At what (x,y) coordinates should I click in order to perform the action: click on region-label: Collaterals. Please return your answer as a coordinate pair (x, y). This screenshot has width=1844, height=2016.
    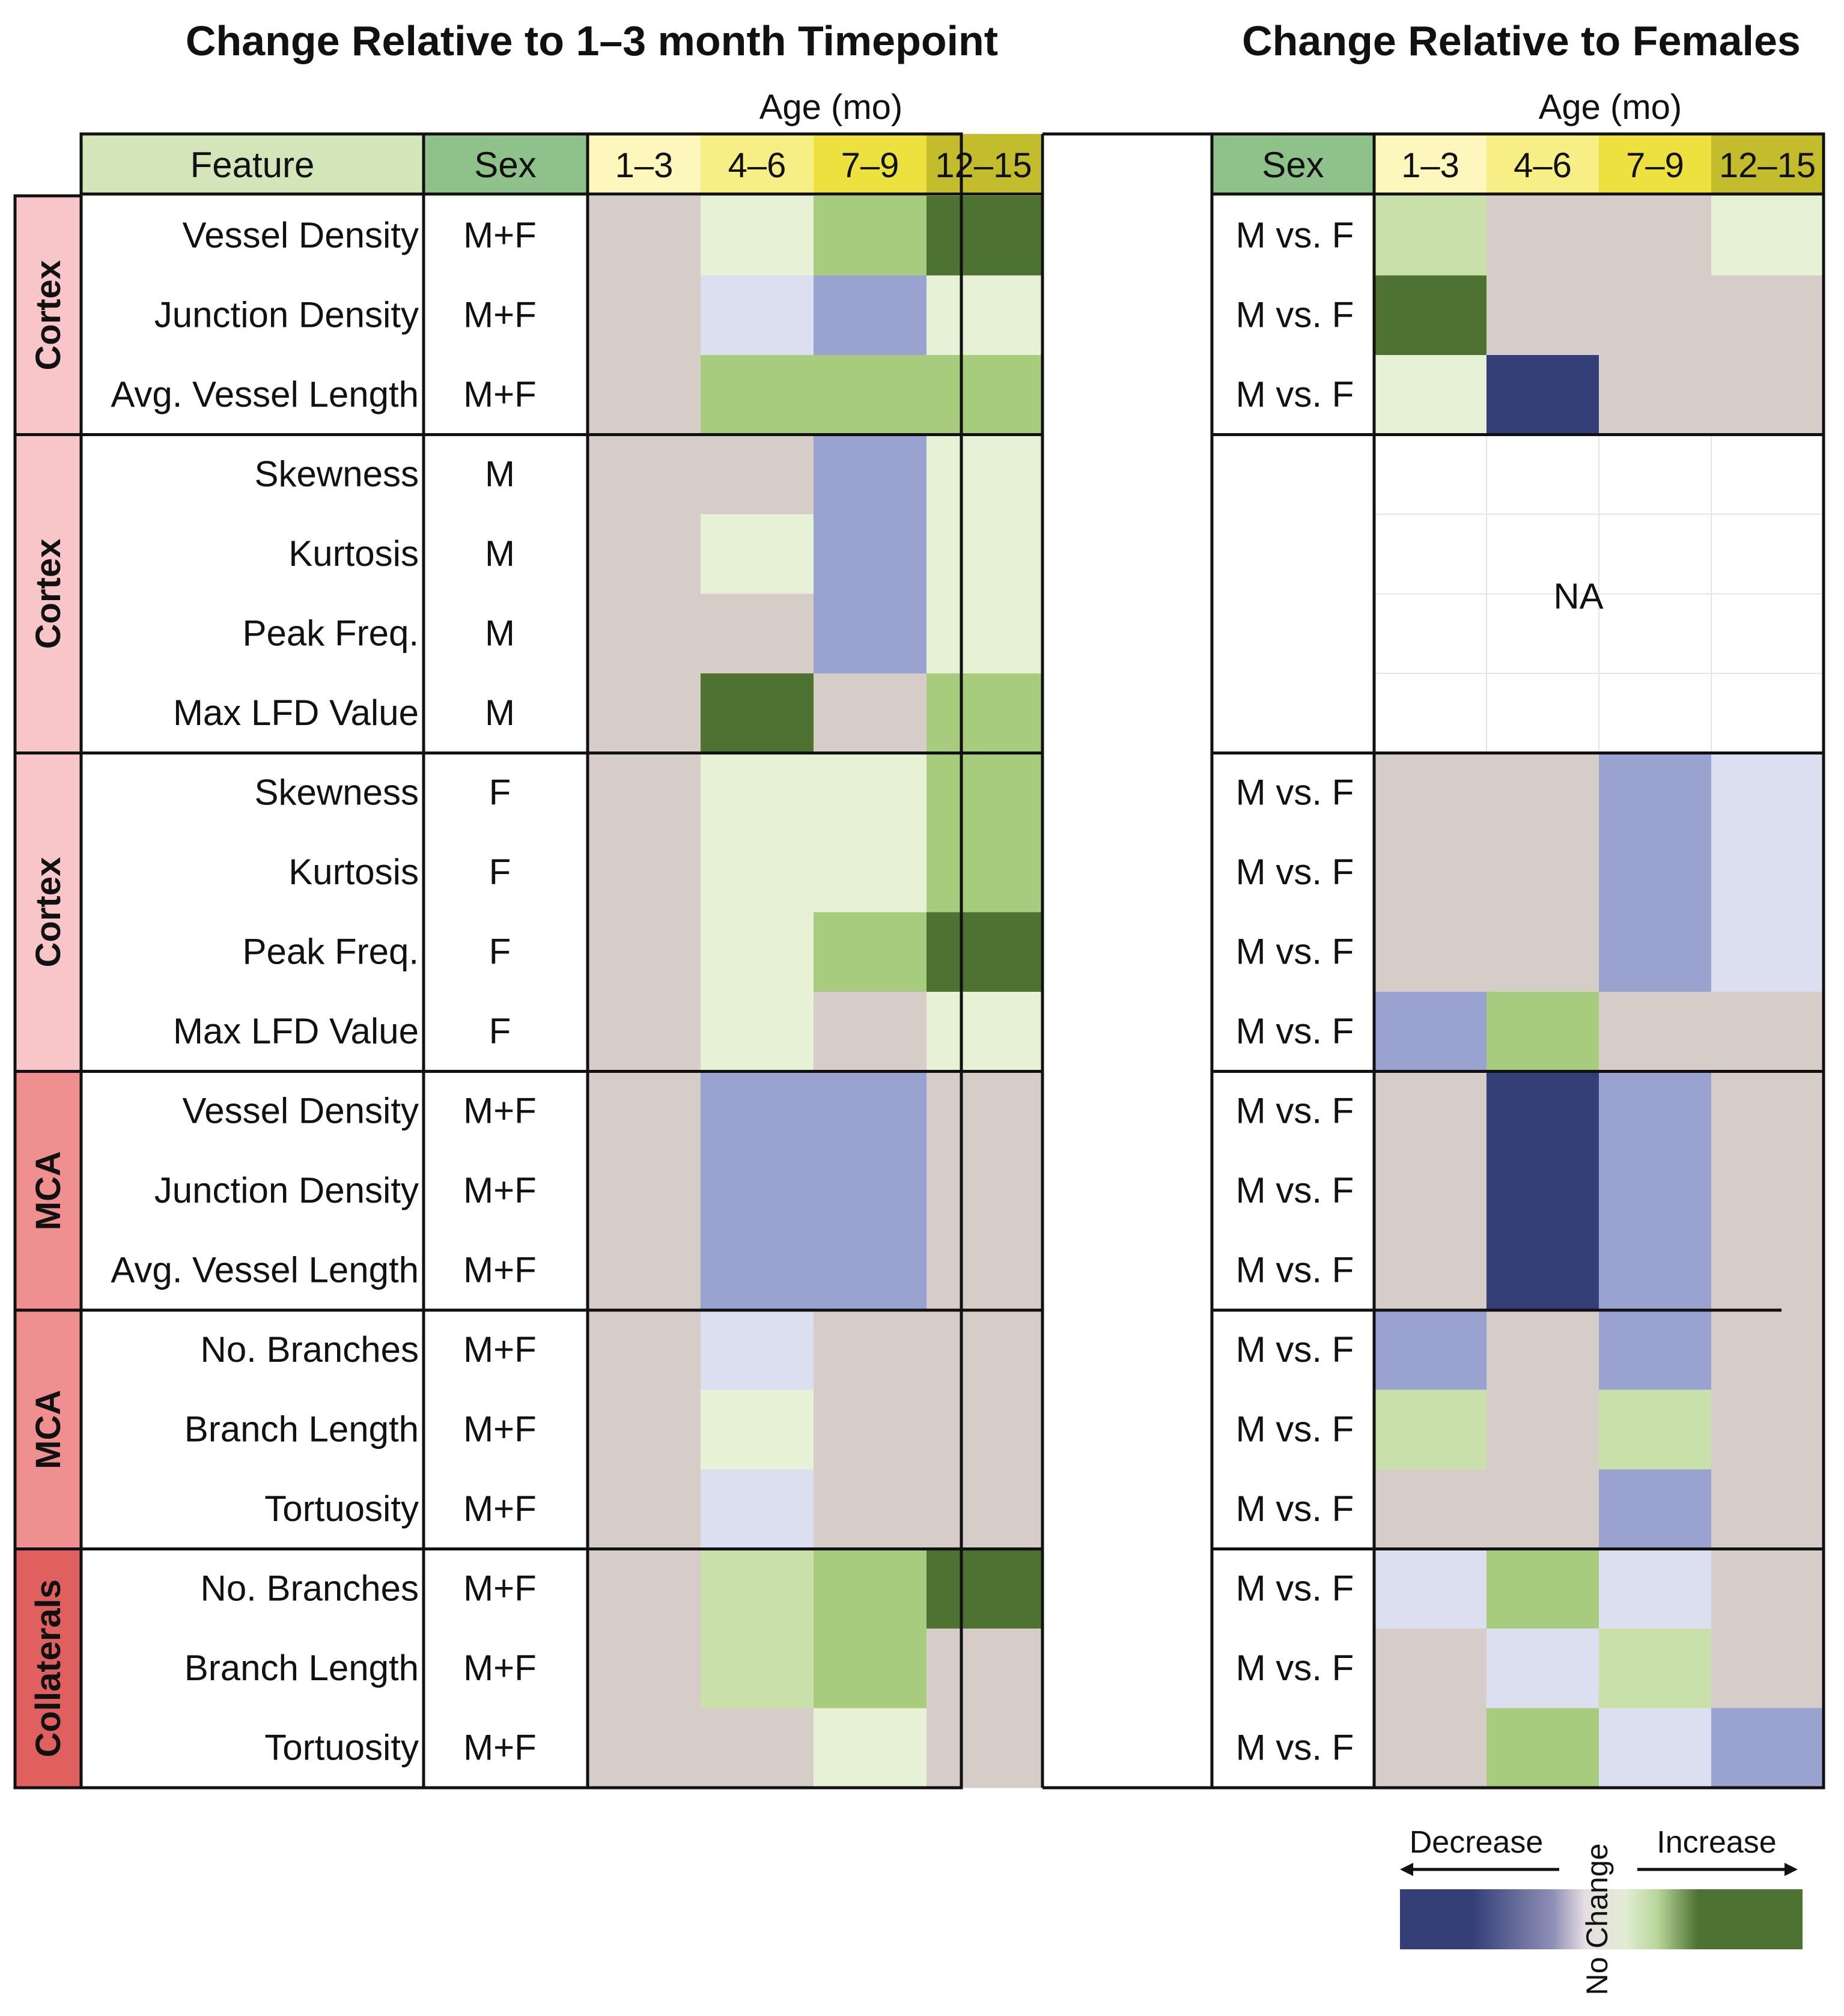
    Looking at the image, I should click on (48, 1668).